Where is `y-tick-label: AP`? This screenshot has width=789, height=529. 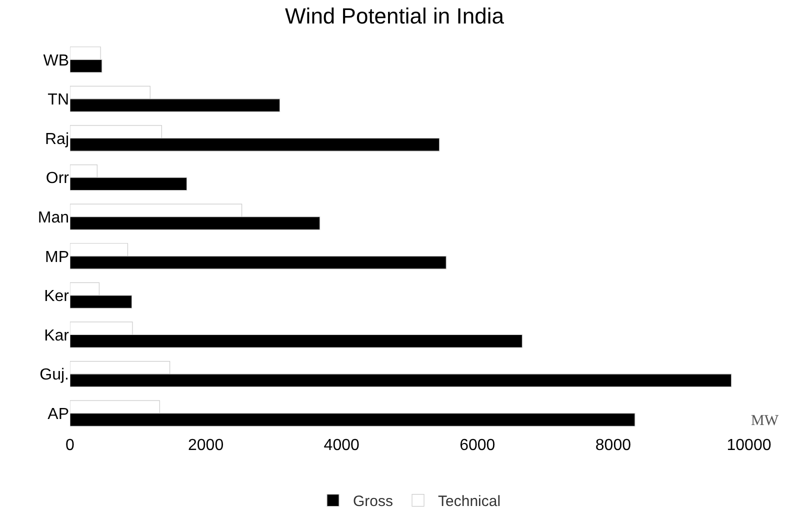 y-tick-label: AP is located at coordinates (58, 414).